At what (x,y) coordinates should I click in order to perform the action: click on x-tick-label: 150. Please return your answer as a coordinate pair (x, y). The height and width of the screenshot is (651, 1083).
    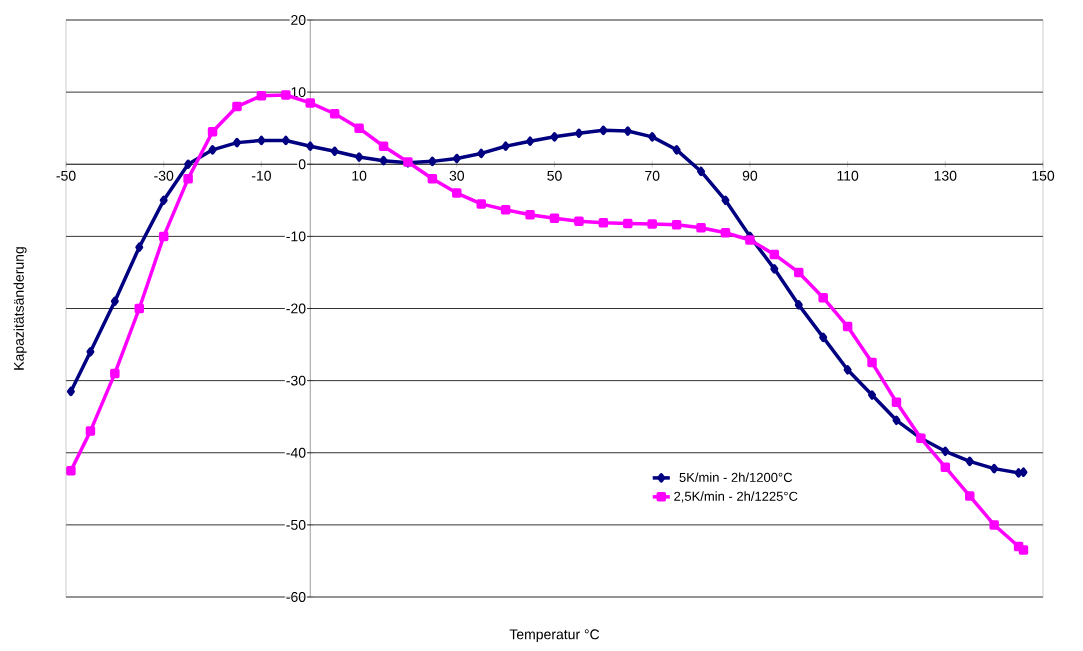
    Looking at the image, I should click on (1043, 175).